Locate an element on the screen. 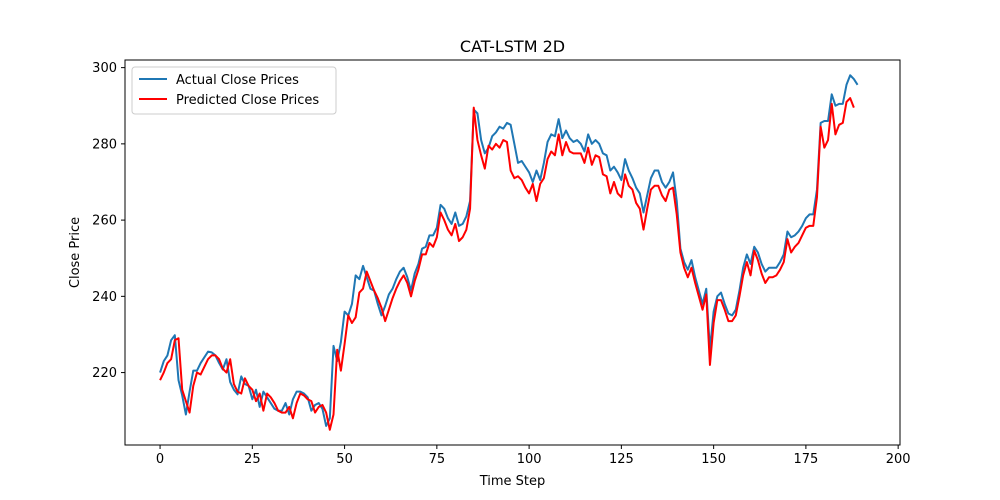  x-tick-label: 50 is located at coordinates (344, 459).